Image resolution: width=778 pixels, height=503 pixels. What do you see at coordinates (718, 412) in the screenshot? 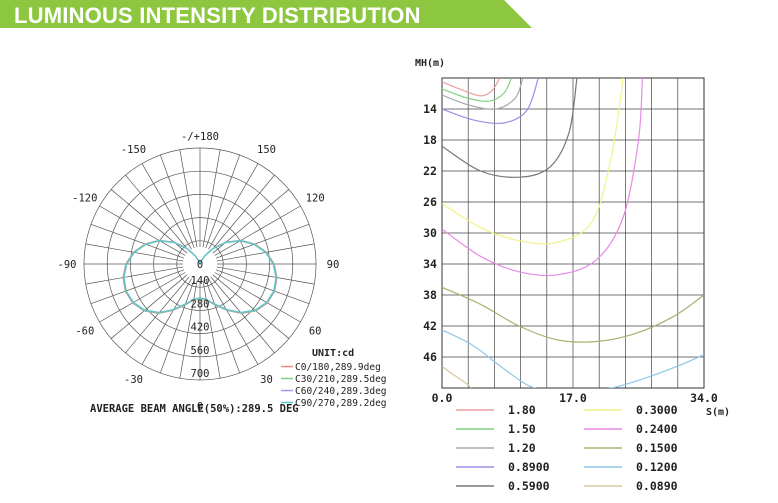
I see `x-axis-label: S(m)` at bounding box center [718, 412].